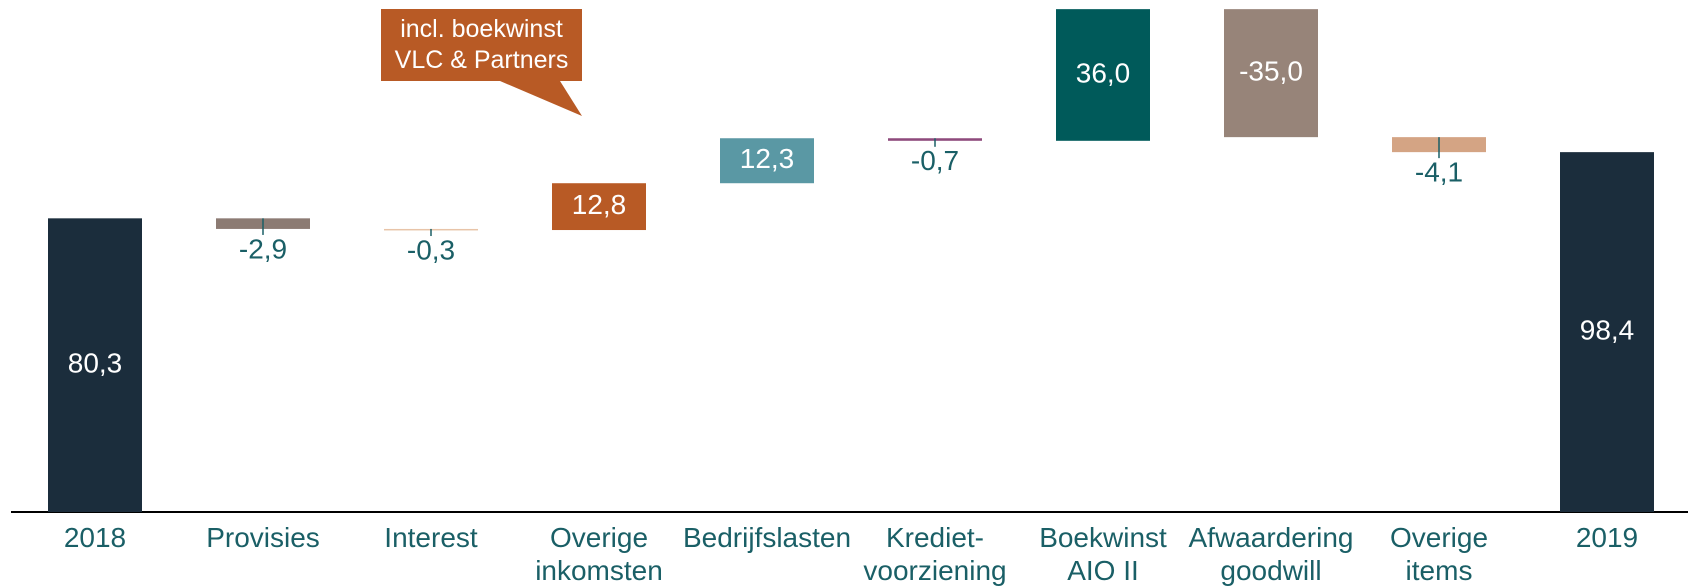 The height and width of the screenshot is (587, 1688). What do you see at coordinates (263, 537) in the screenshot?
I see `x-tick-label: Provisies` at bounding box center [263, 537].